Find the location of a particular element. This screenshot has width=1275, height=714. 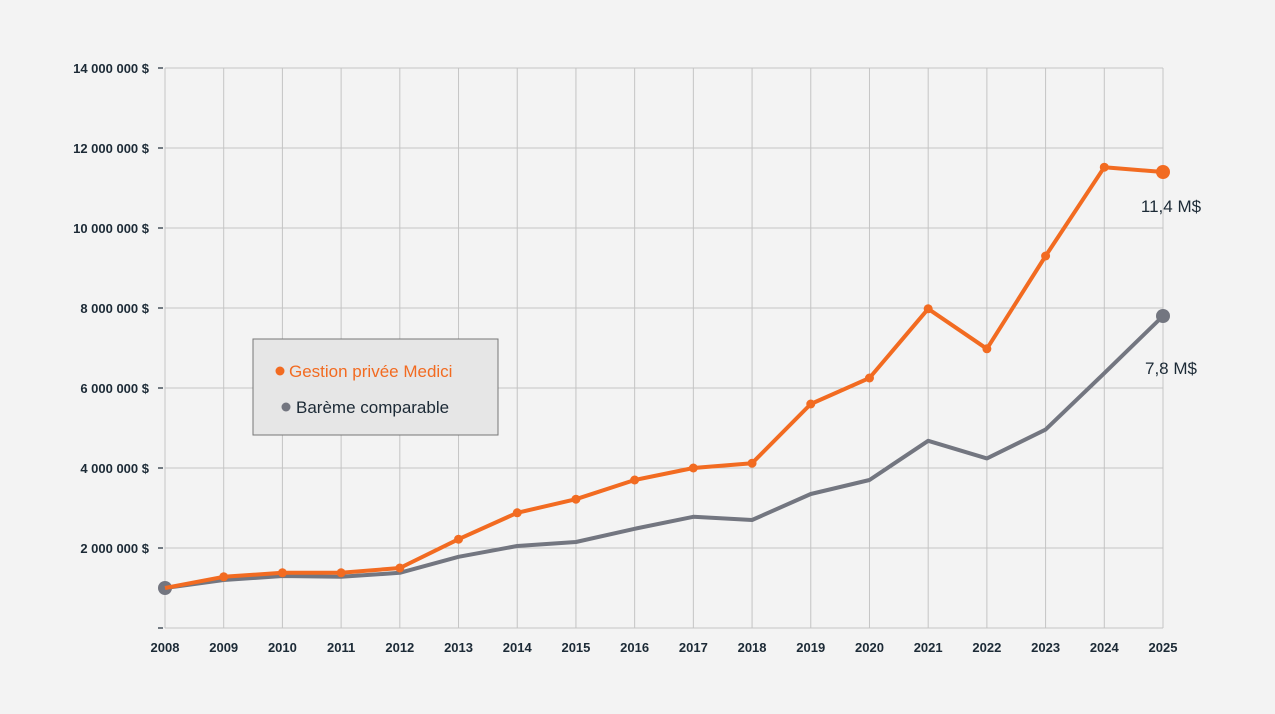

x-tick-label: 2014 is located at coordinates (518, 647).